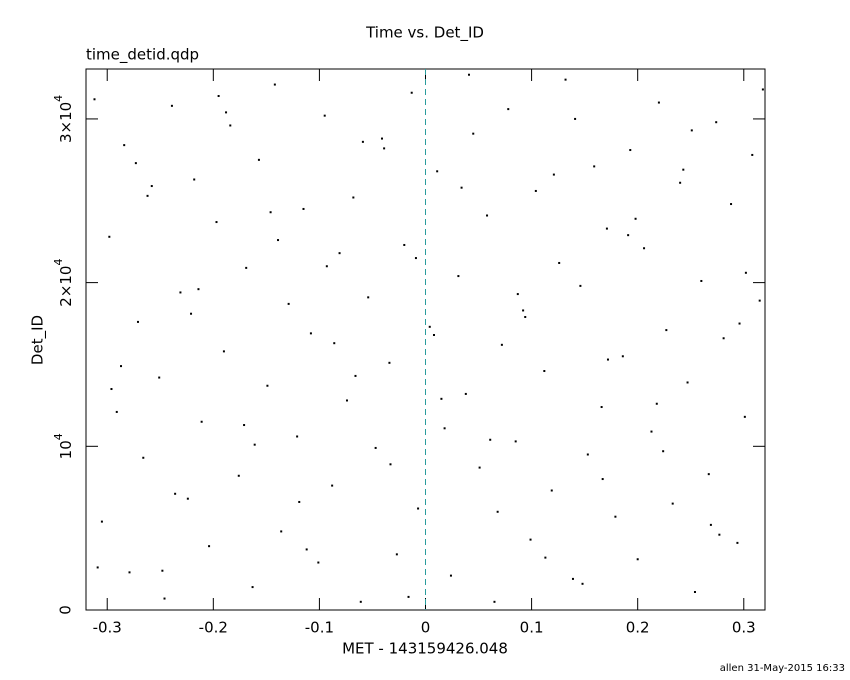  I want to click on x-tick-label: -0.1, so click(319, 628).